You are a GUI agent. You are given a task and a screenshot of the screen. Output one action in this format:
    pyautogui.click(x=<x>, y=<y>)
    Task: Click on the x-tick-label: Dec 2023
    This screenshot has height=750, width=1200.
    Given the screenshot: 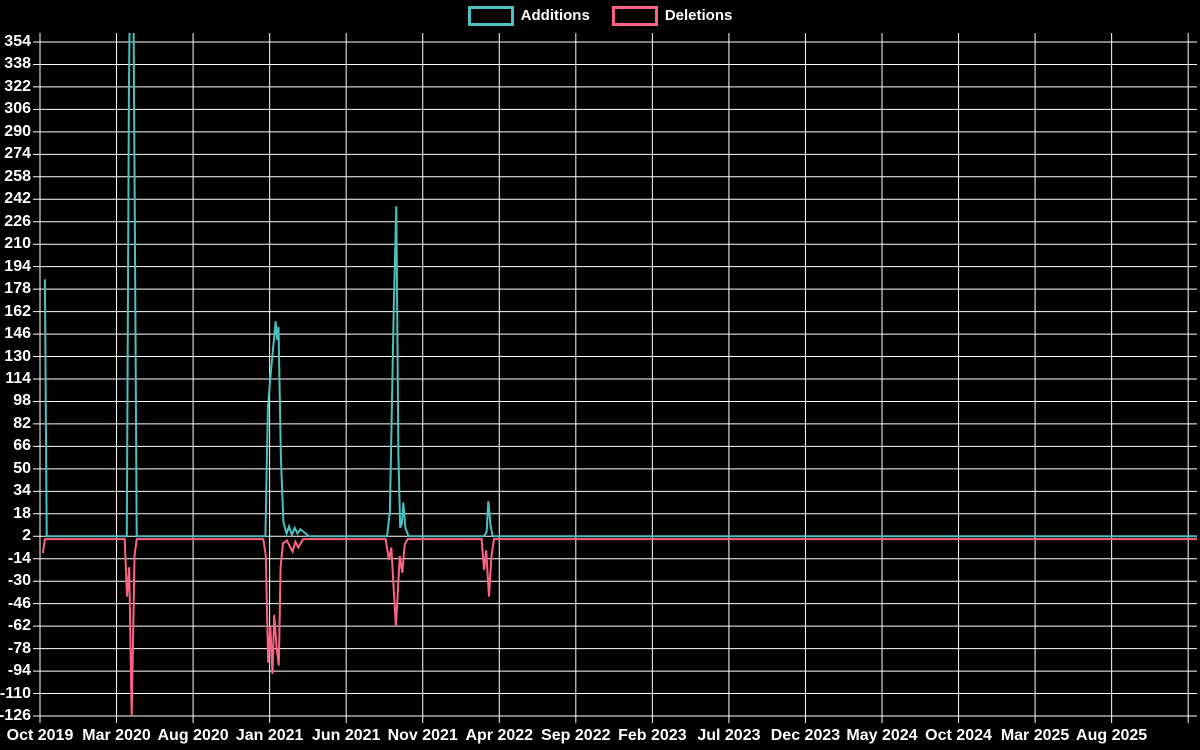 What is the action you would take?
    pyautogui.click(x=805, y=735)
    